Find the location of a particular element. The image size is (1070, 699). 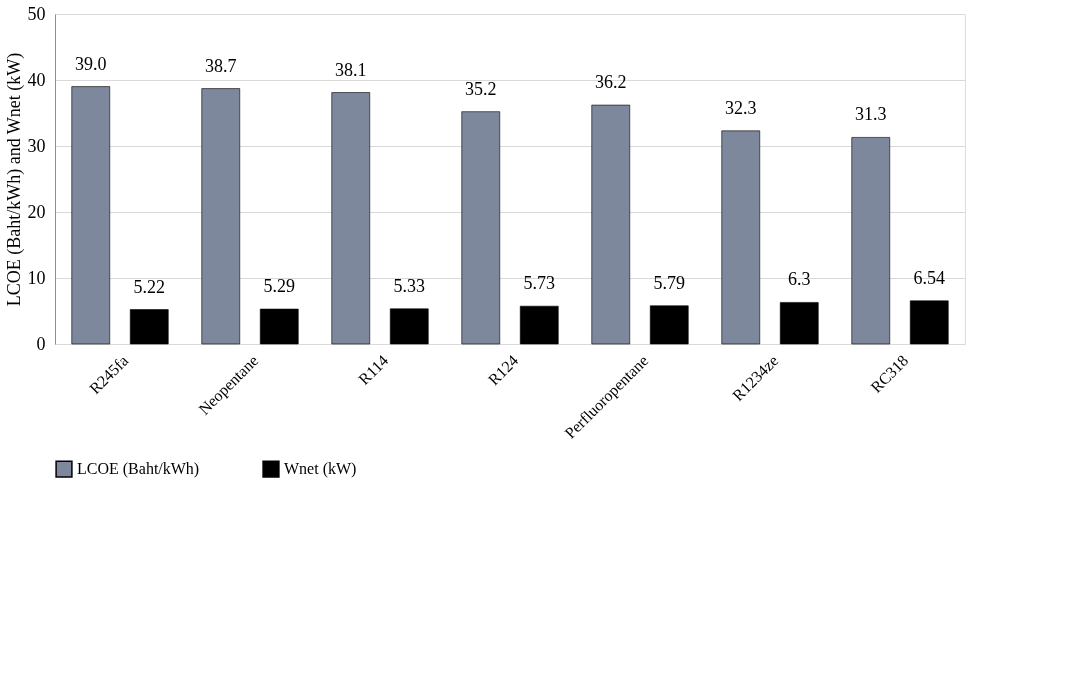

y-tick-label: 20 is located at coordinates (36, 211).